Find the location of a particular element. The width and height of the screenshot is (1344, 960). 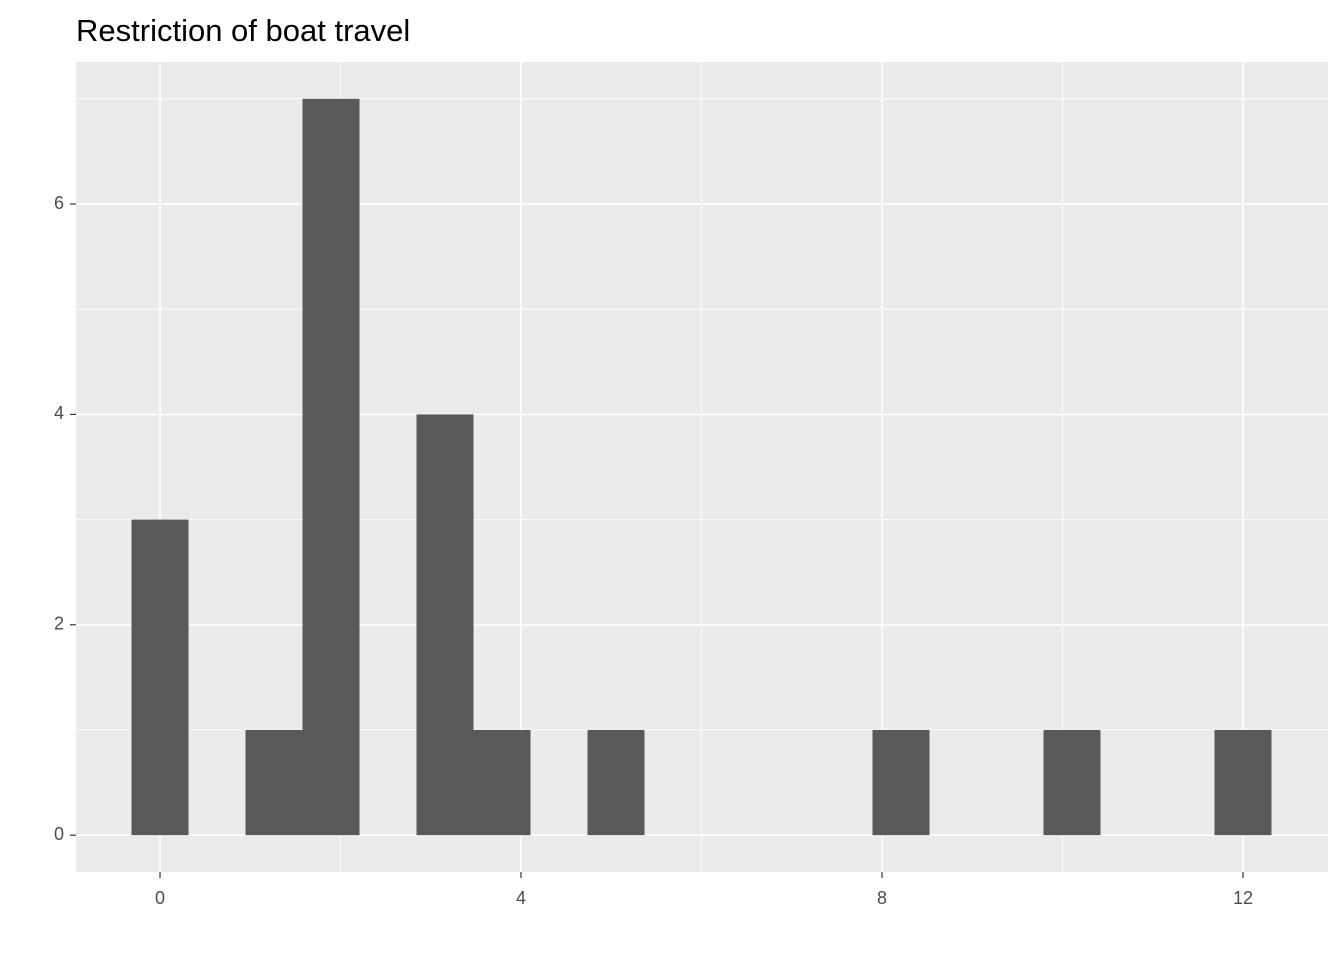

y-tick-label: 0 is located at coordinates (59, 834).